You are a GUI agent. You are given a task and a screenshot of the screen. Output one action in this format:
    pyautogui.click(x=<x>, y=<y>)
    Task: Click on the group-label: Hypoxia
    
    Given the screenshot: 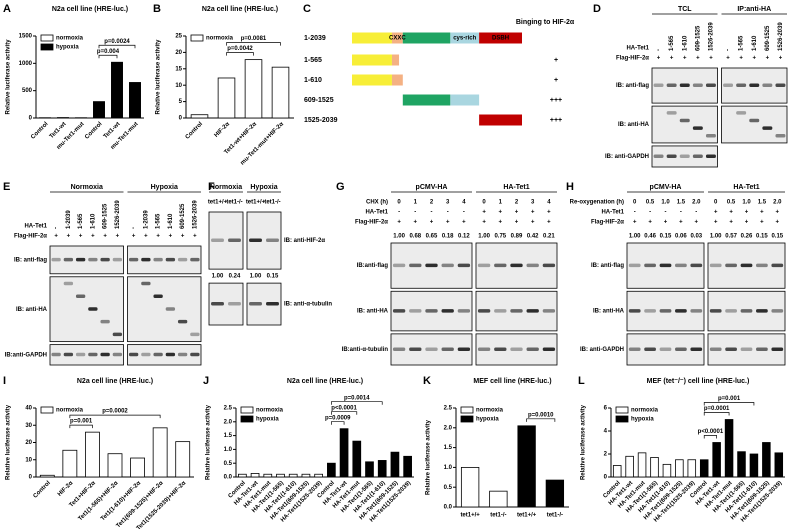 What is the action you would take?
    pyautogui.click(x=263, y=187)
    